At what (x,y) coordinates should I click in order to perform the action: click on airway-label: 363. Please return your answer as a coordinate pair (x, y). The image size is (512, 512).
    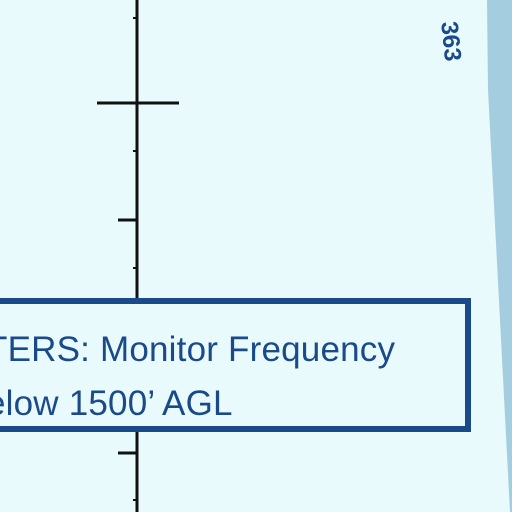
    Looking at the image, I should click on (451, 41).